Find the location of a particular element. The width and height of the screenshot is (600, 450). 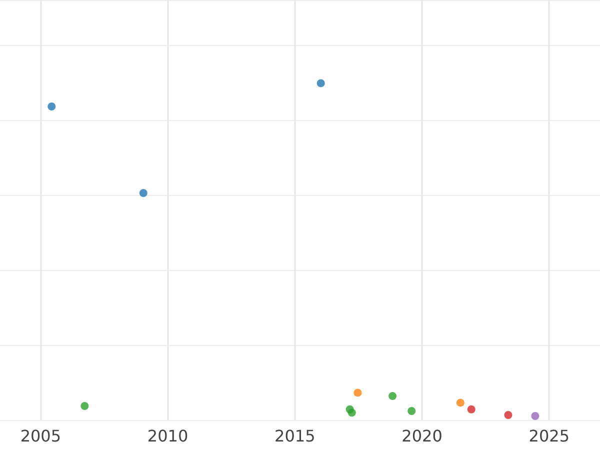

x-tick-label: 2020 is located at coordinates (422, 436).